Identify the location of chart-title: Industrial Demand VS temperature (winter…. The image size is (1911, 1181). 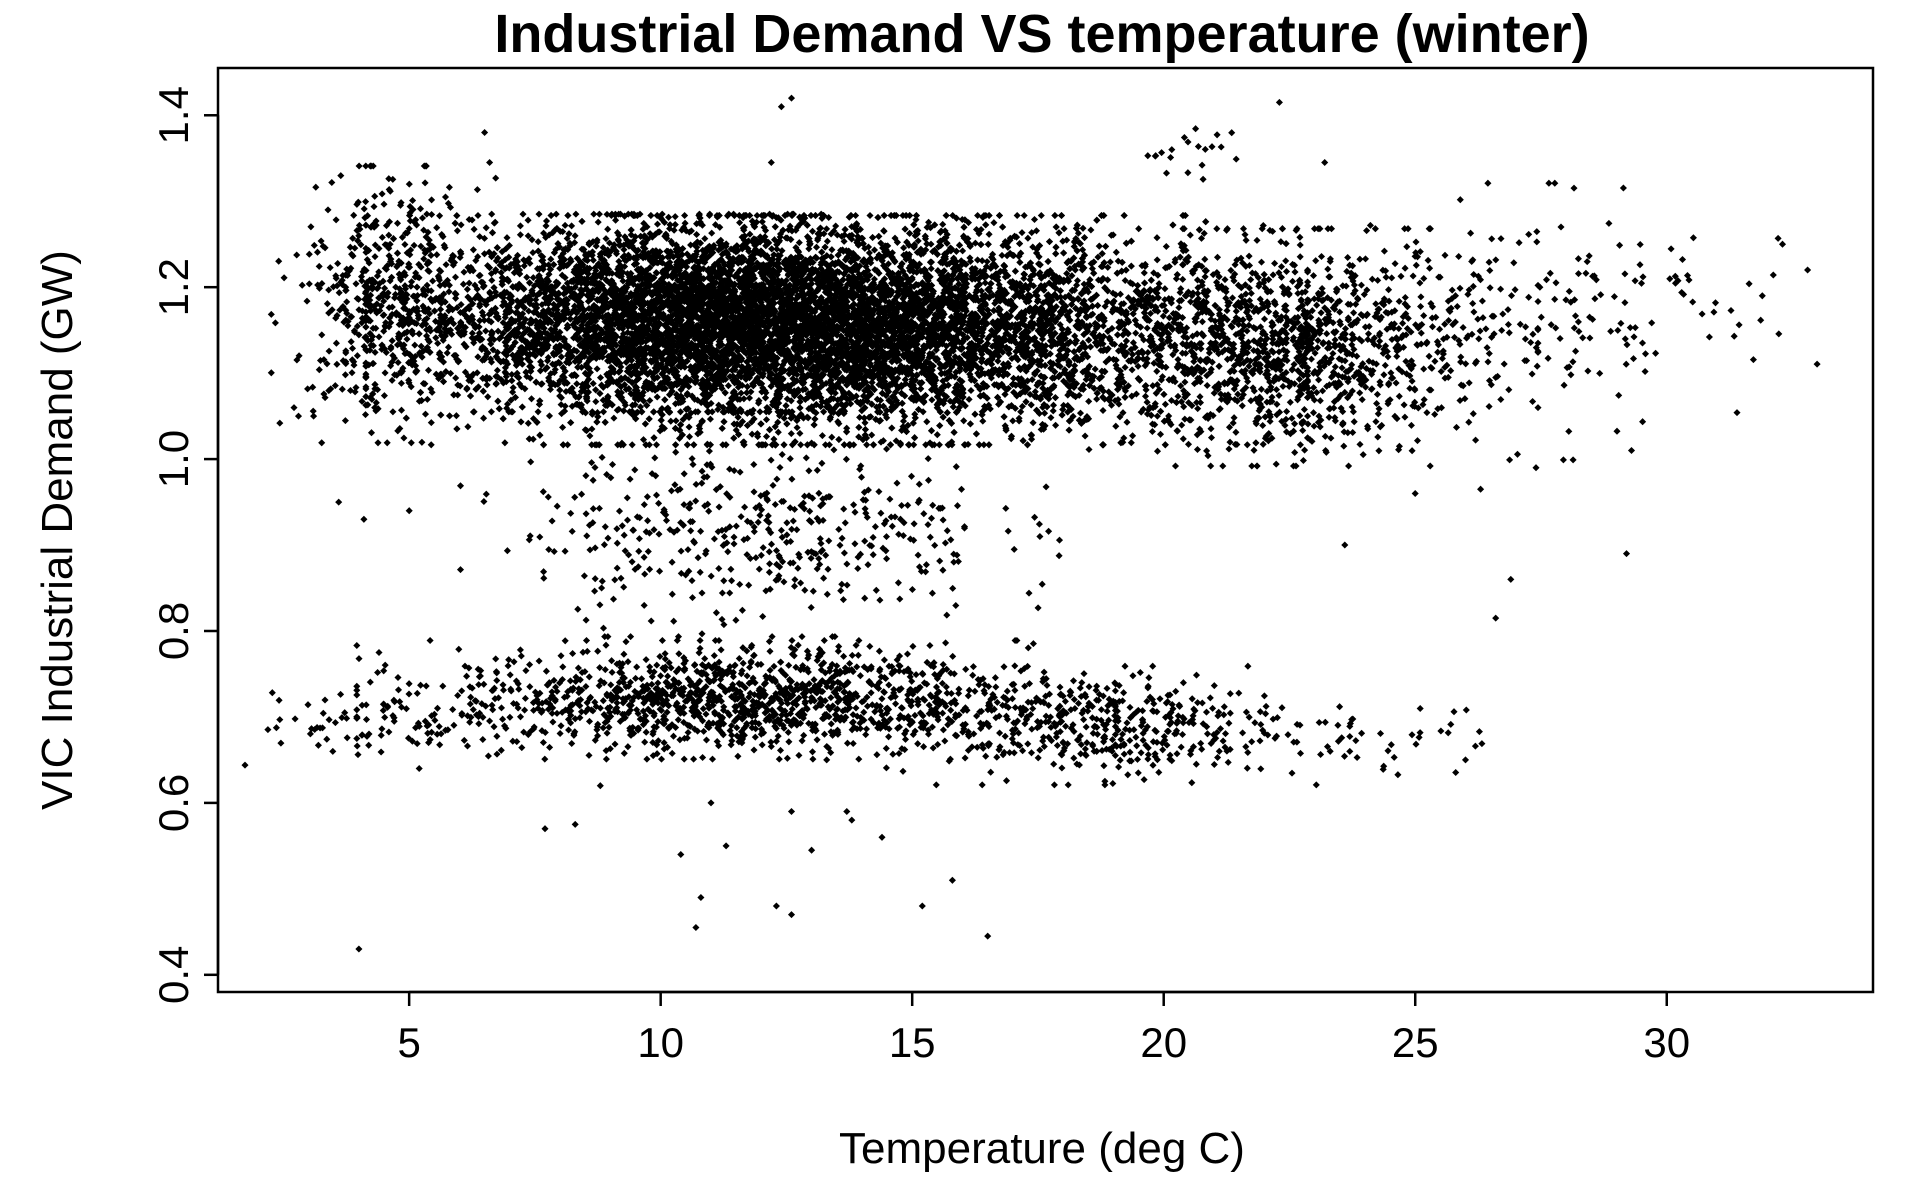
(1041, 34).